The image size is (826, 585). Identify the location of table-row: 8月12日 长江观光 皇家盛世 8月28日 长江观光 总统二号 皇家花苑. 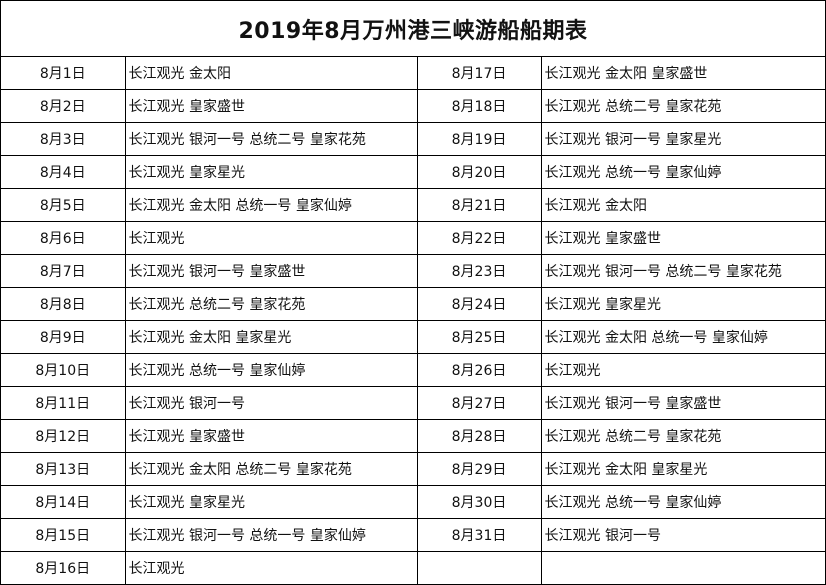
(413, 436).